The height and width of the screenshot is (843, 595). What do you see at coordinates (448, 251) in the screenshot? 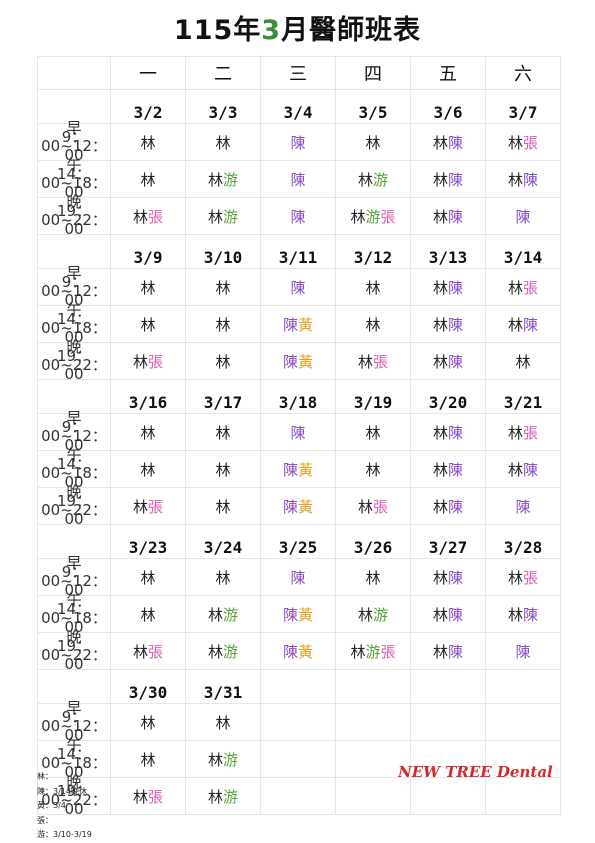
I see `date-cell: 3/13` at bounding box center [448, 251].